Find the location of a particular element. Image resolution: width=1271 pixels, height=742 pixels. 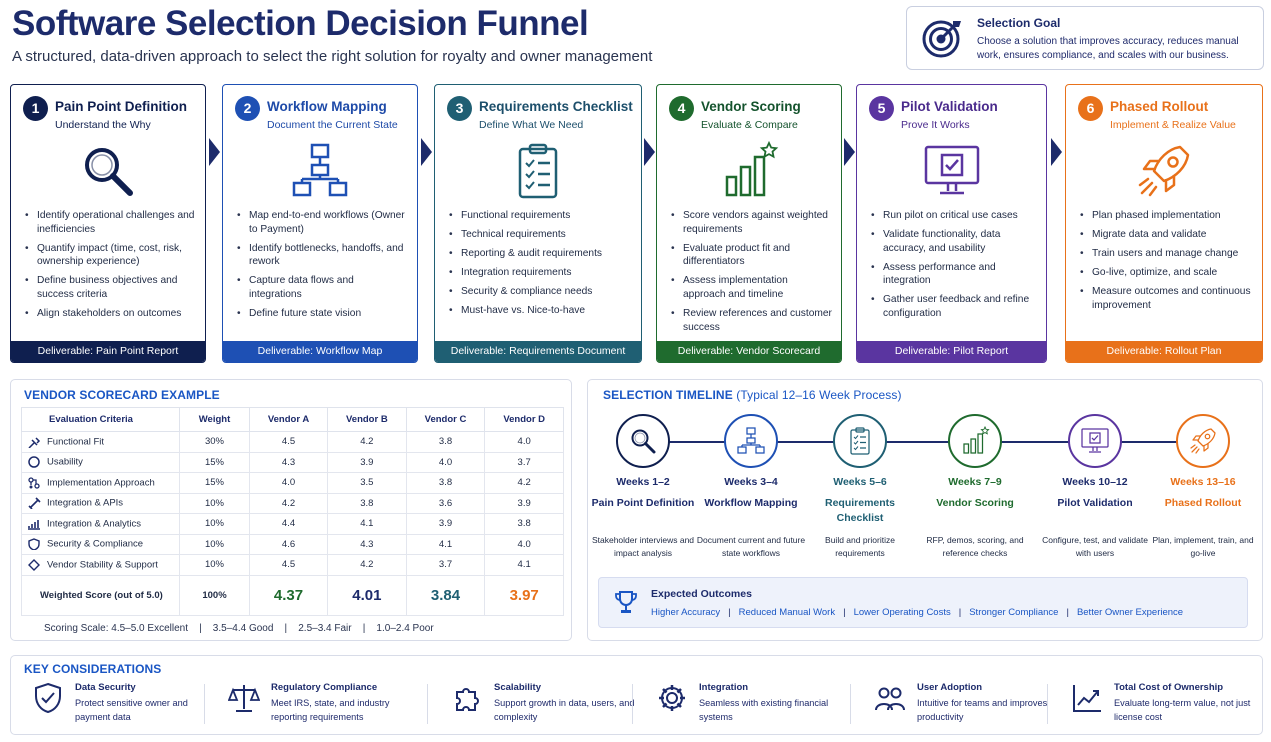

phase-description: Plan, implement, train, and go-live is located at coordinates (1203, 546).